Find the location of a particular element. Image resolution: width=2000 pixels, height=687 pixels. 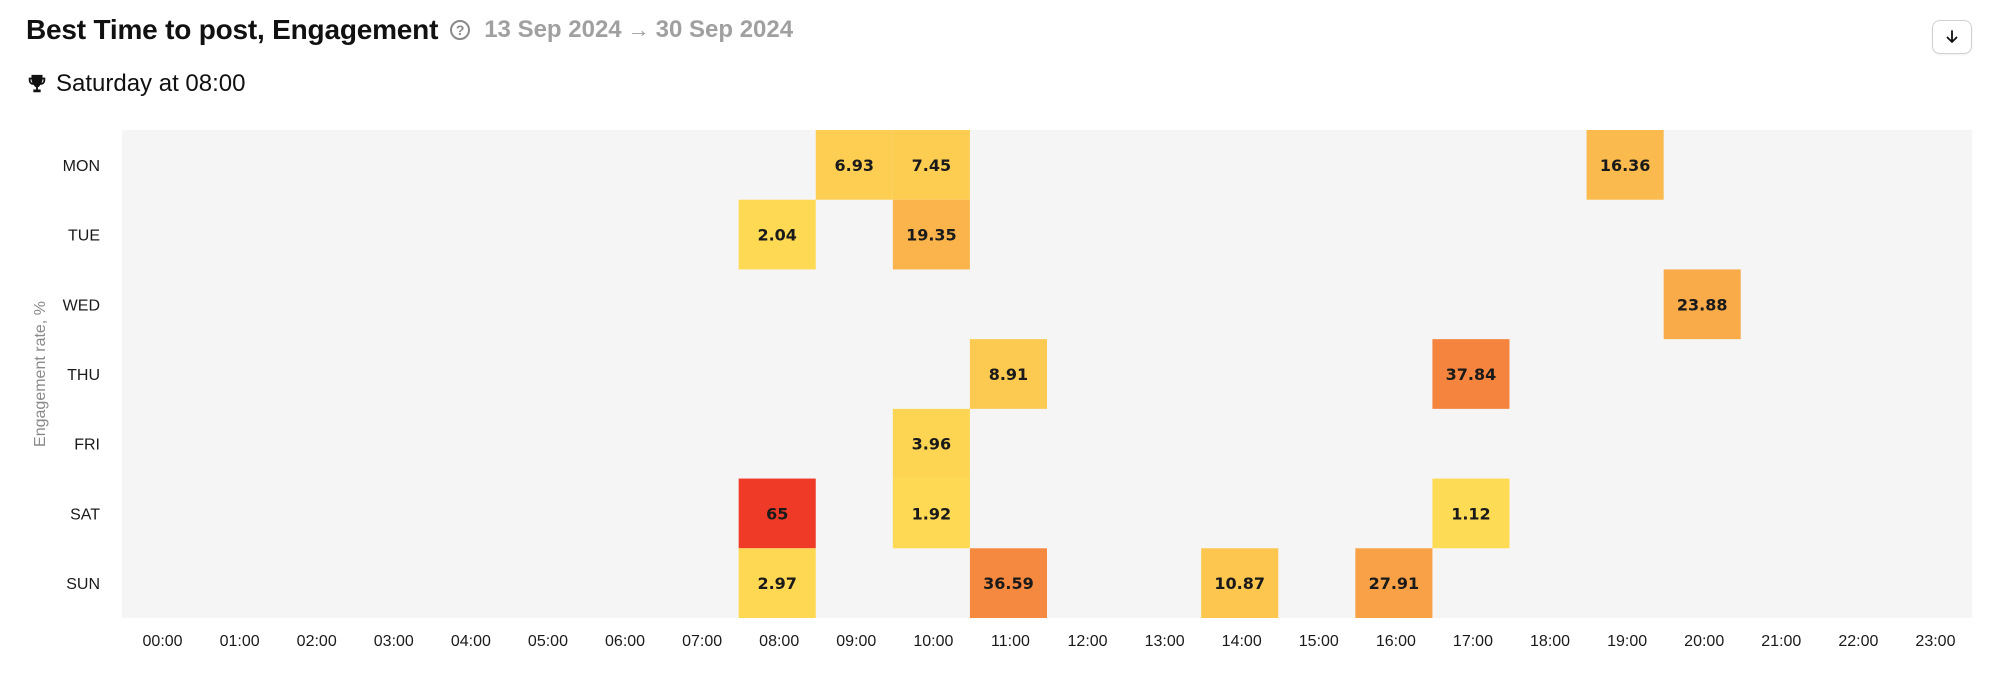

x-tick-label: 20:00 is located at coordinates (1704, 641).